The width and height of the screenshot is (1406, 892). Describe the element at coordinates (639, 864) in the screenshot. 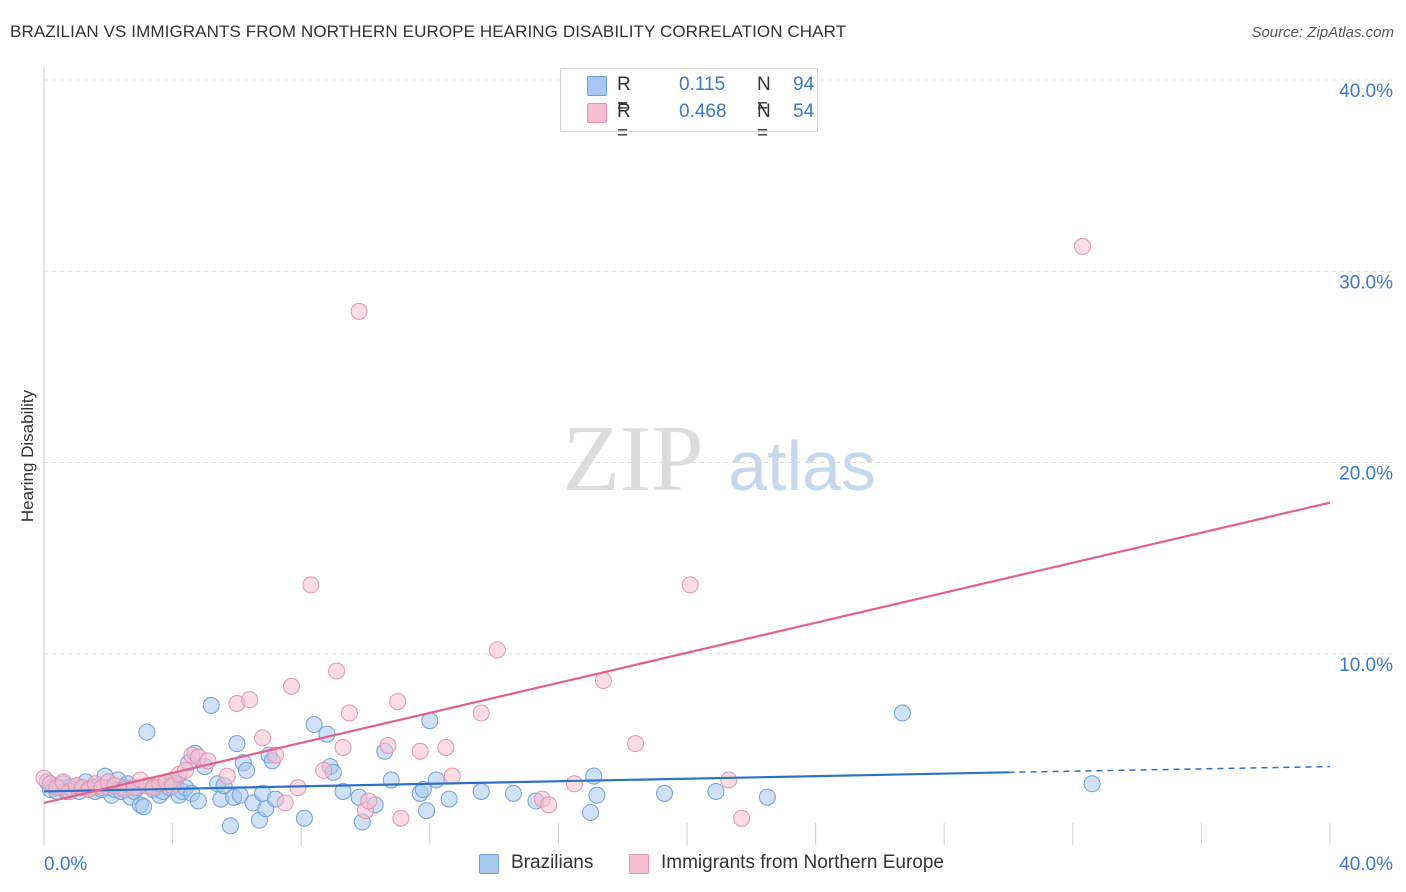

I see `immigrants-legend-swatch` at that location.